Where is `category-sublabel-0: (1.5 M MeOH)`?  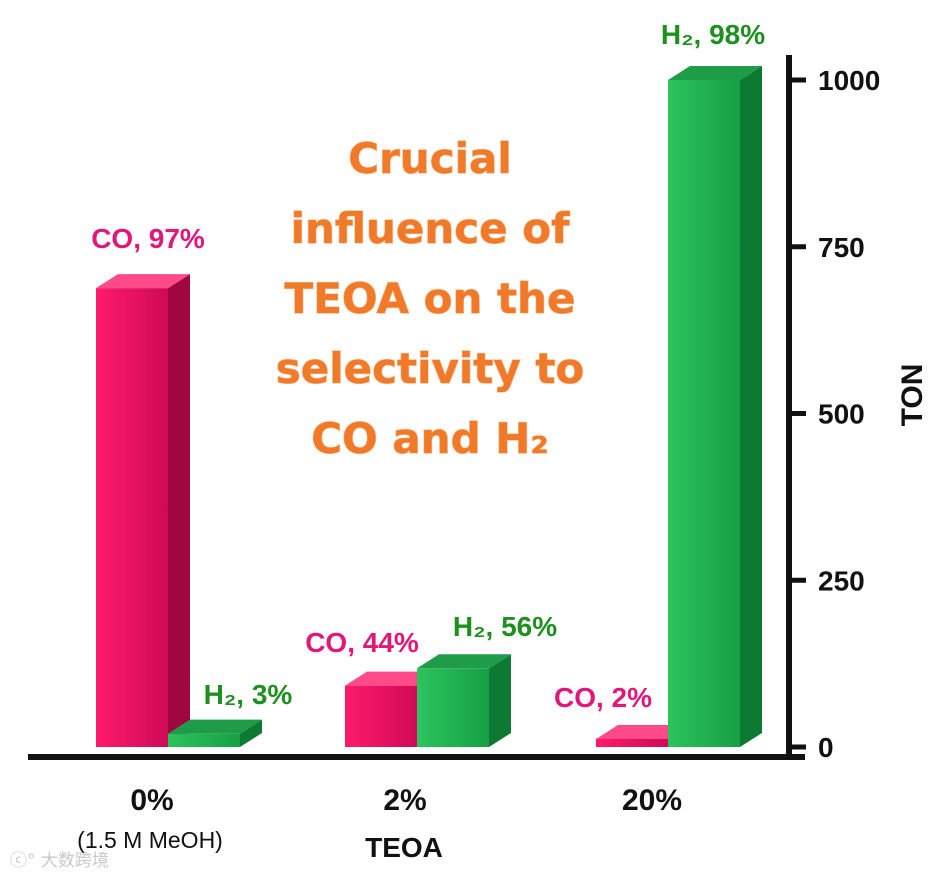
category-sublabel-0: (1.5 M MeOH) is located at coordinates (150, 840).